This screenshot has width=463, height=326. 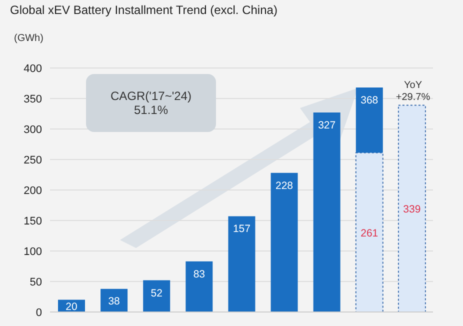 What do you see at coordinates (33, 160) in the screenshot?
I see `y-tick-label: 250` at bounding box center [33, 160].